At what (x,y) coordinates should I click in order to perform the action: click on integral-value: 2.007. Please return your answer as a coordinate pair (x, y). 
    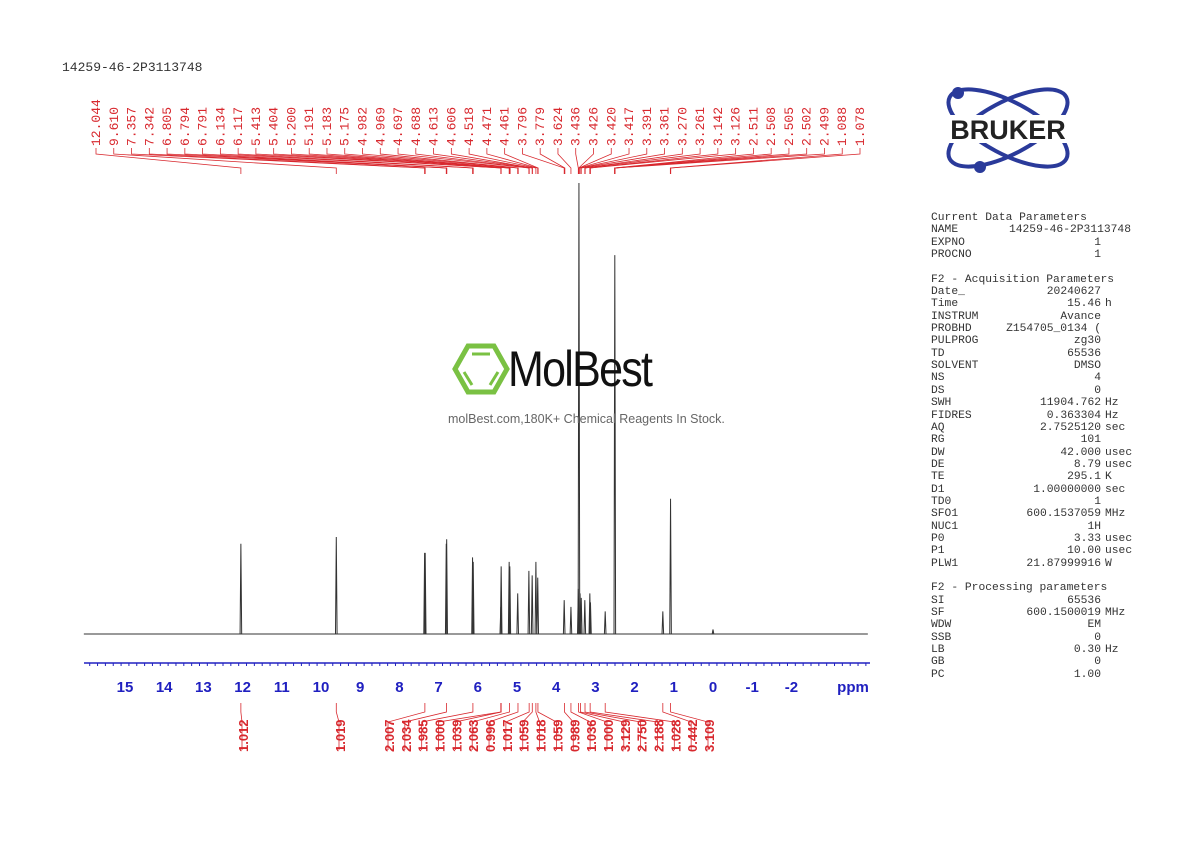
    Looking at the image, I should click on (389, 735).